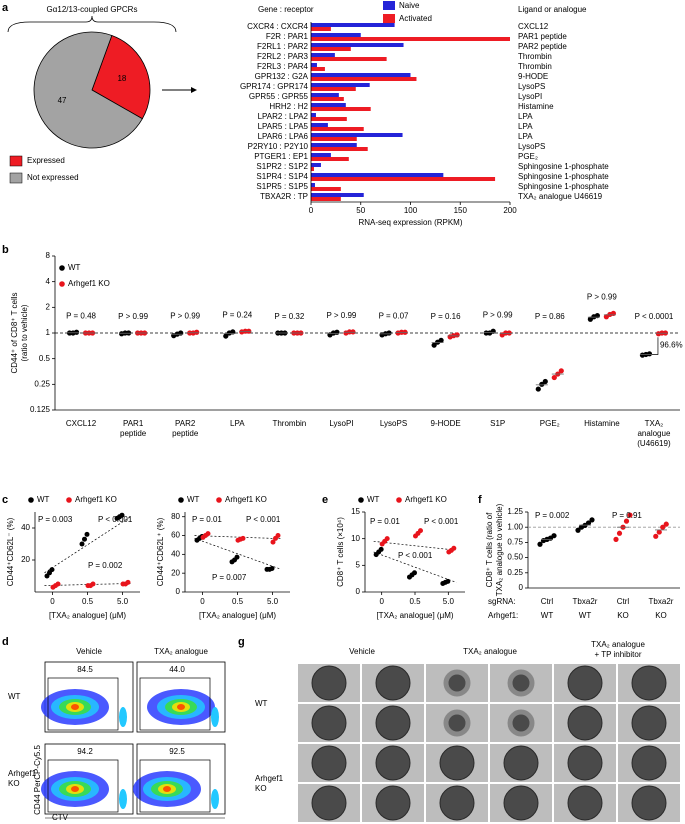  I want to click on y-axis-label: TXA₂ analogue to vehicle), so click(499, 549).